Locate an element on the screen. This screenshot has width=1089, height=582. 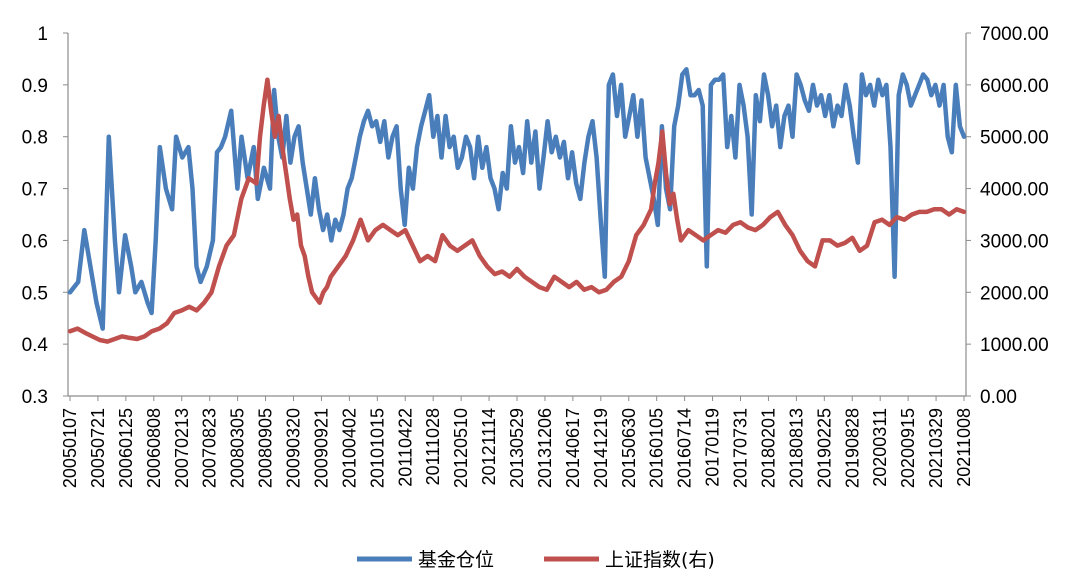
right-tick-label: 6000.00 is located at coordinates (1014, 86).